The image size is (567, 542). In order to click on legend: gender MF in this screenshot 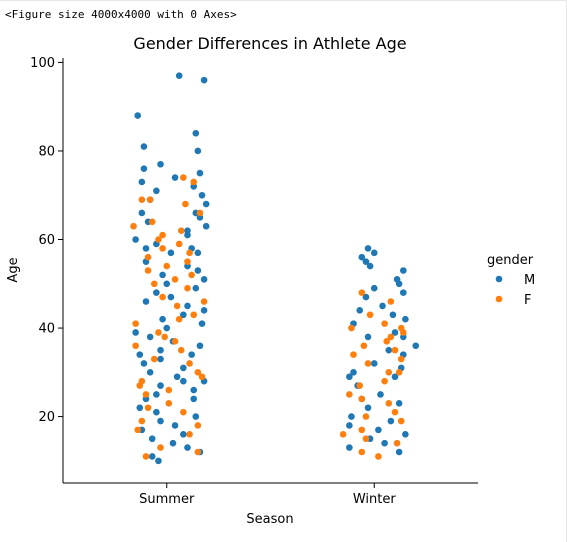, I will do `click(511, 280)`.